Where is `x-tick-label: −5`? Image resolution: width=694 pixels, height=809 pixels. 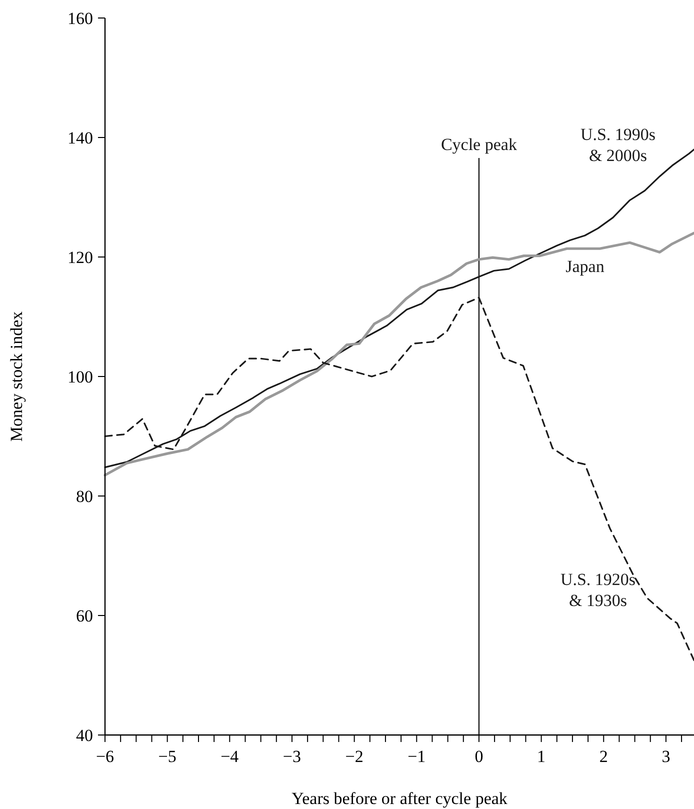
x-tick-label: −5 is located at coordinates (167, 756).